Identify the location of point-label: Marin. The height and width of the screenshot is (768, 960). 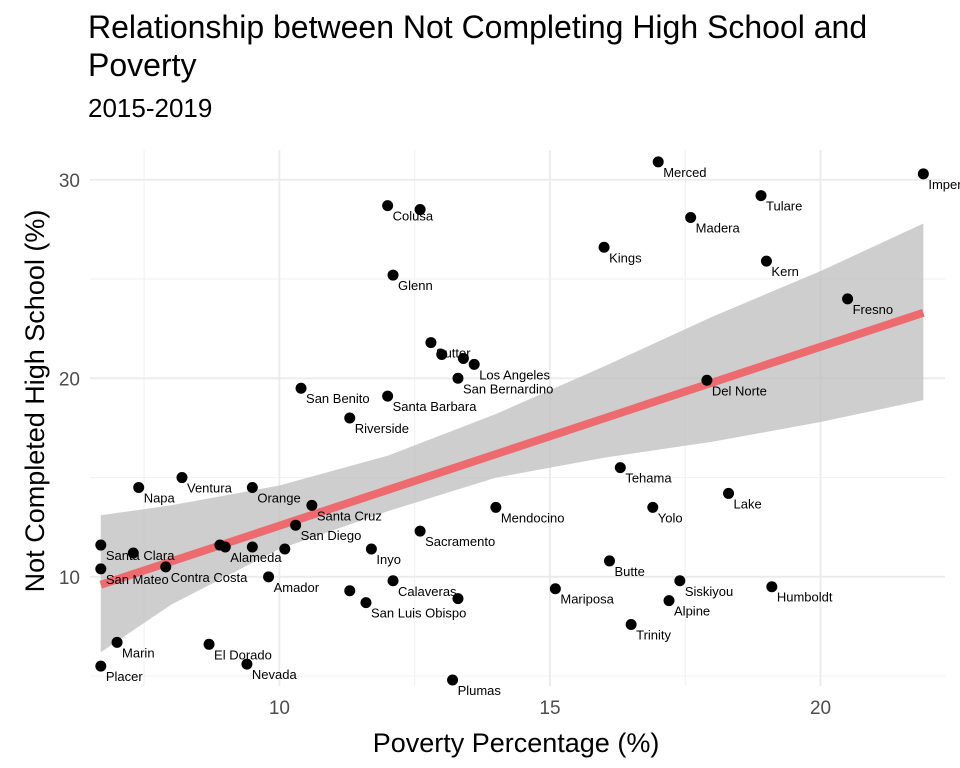
(138, 652).